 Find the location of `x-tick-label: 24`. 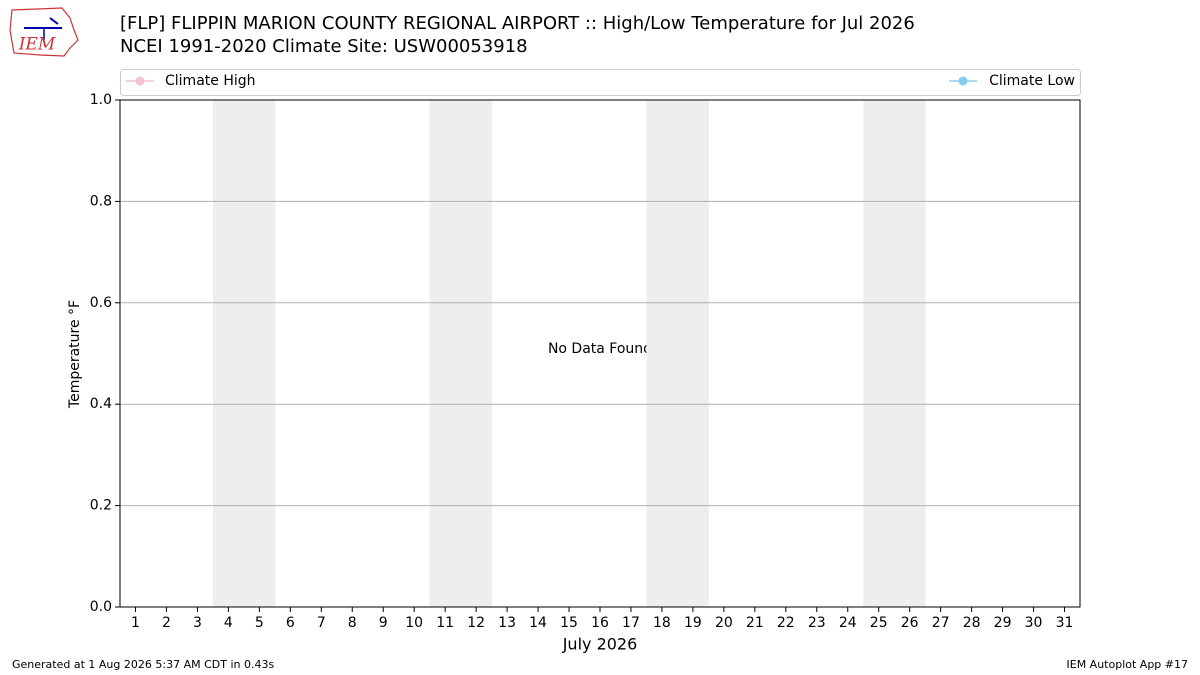

x-tick-label: 24 is located at coordinates (848, 623).